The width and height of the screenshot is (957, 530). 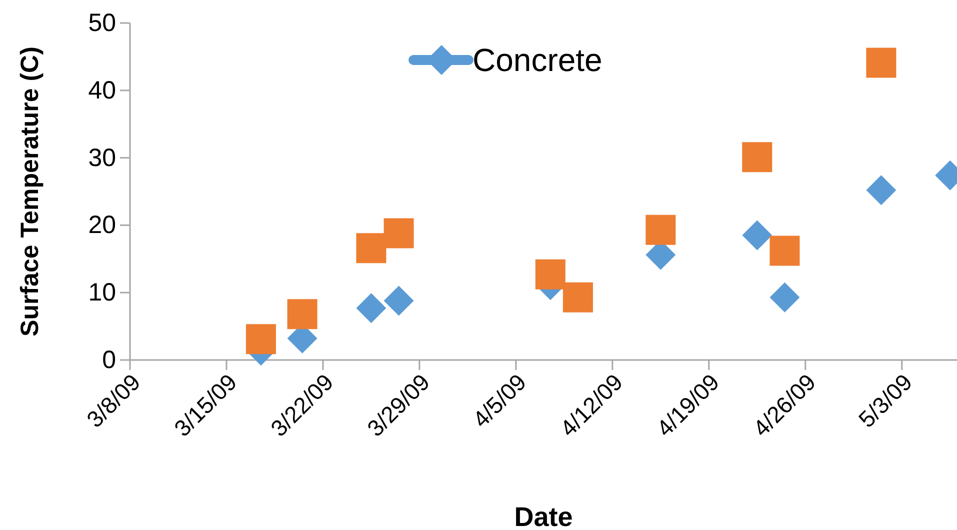 What do you see at coordinates (102, 225) in the screenshot?
I see `y-tick-label: 20` at bounding box center [102, 225].